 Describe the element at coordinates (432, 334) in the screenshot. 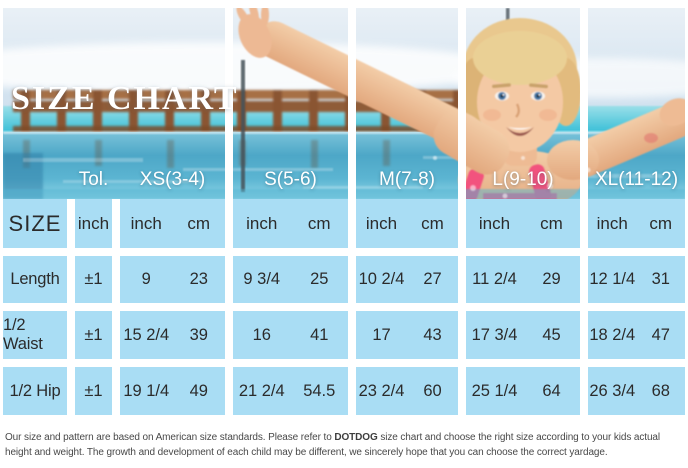

I see `cm-value: 43` at that location.